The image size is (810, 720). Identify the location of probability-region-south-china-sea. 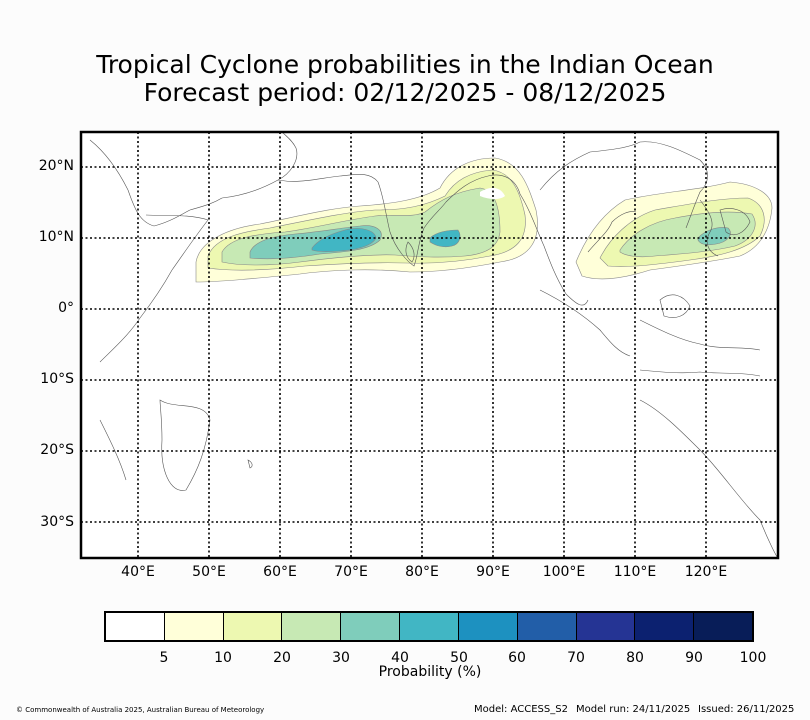
(674, 230).